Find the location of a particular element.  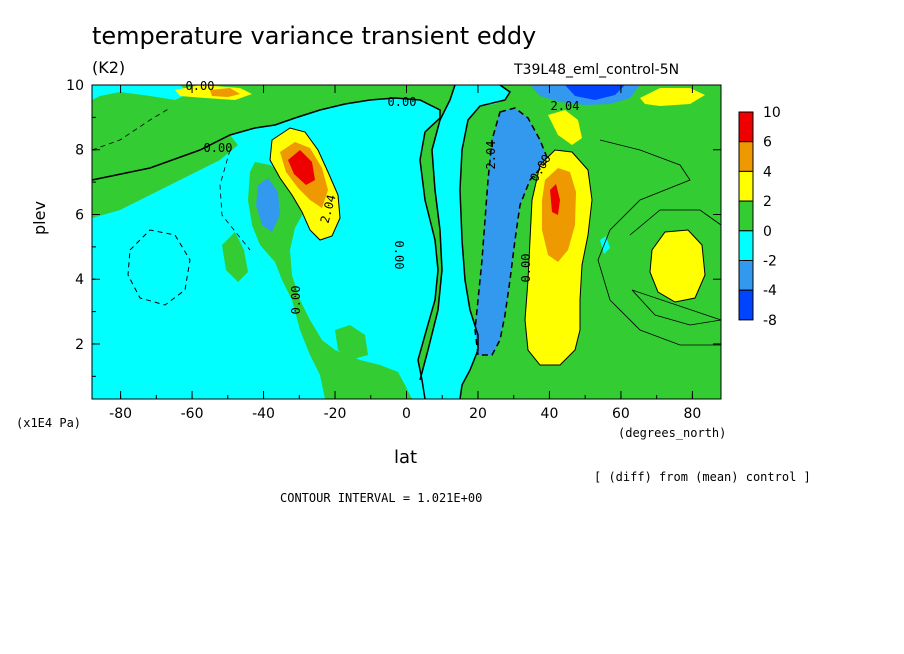

diff-note: [ (diff) from (mean) control ] is located at coordinates (702, 477).